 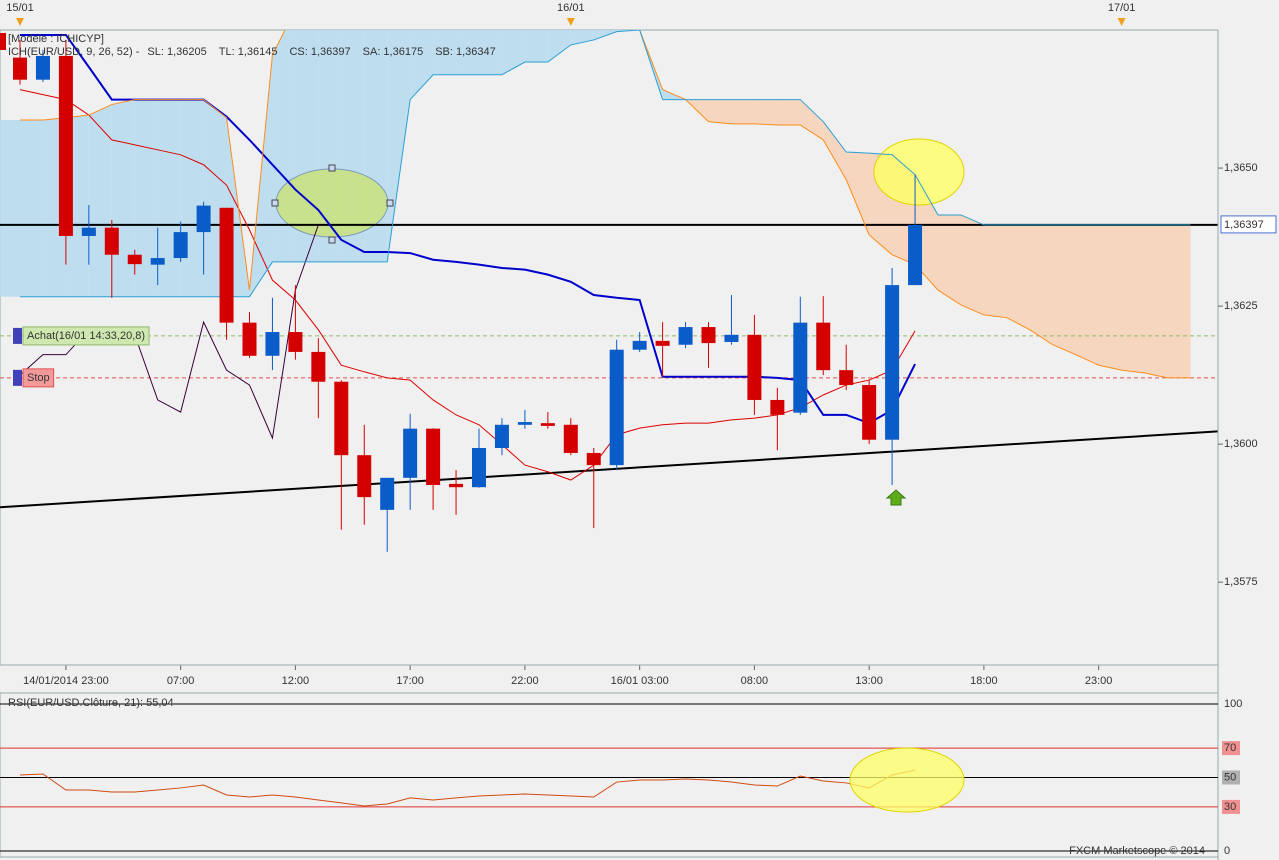 I want to click on legend-entry: TL: 1,36145, so click(x=248, y=52).